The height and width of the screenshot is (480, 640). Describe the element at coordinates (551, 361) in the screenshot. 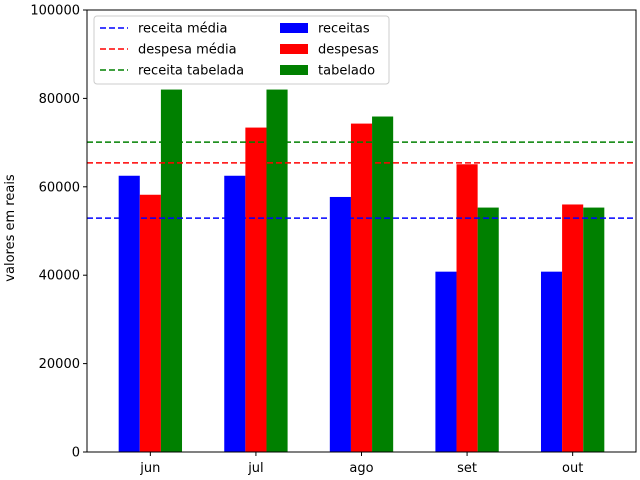

I see `bar-receitas-out` at that location.